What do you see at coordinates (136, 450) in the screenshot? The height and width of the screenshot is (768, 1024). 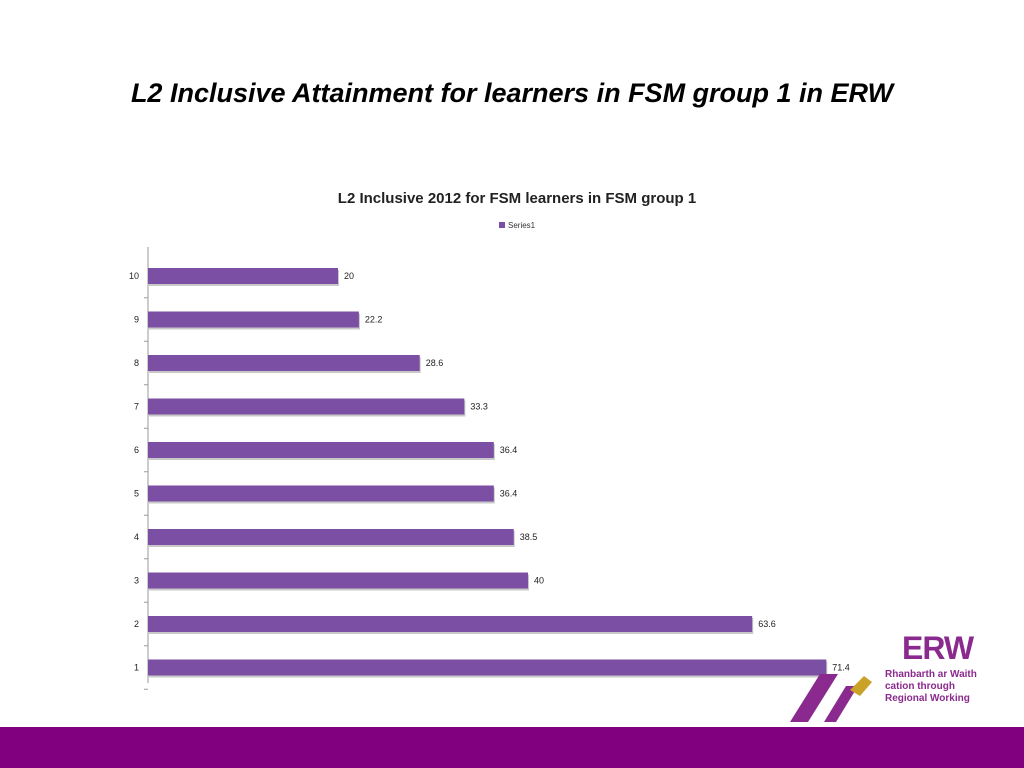 I see `category-label: 6` at bounding box center [136, 450].